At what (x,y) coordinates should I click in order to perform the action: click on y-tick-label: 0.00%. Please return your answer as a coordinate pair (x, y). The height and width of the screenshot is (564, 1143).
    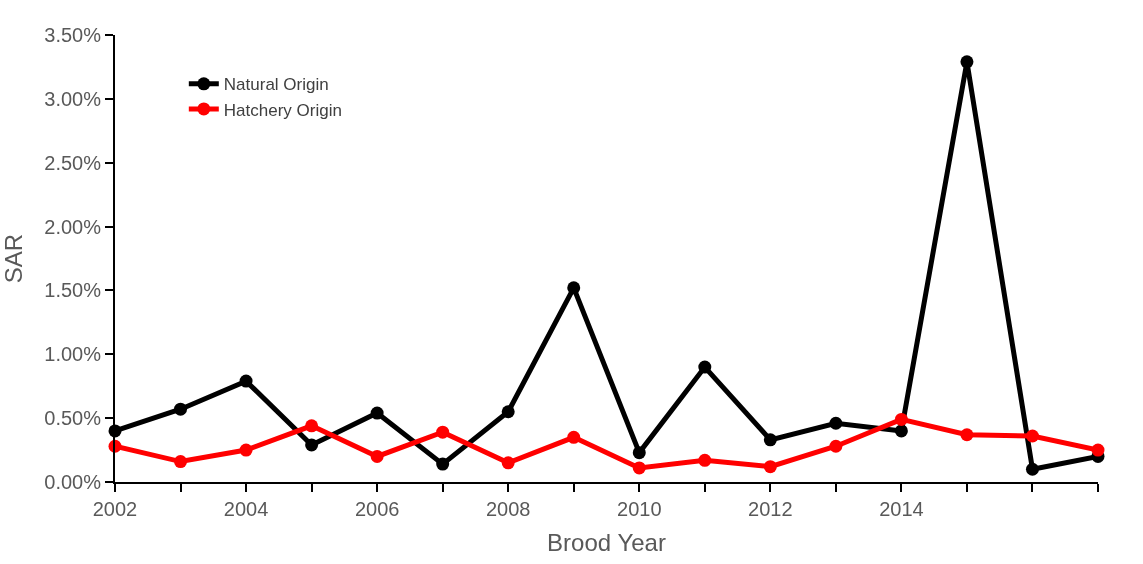
    Looking at the image, I should click on (73, 482).